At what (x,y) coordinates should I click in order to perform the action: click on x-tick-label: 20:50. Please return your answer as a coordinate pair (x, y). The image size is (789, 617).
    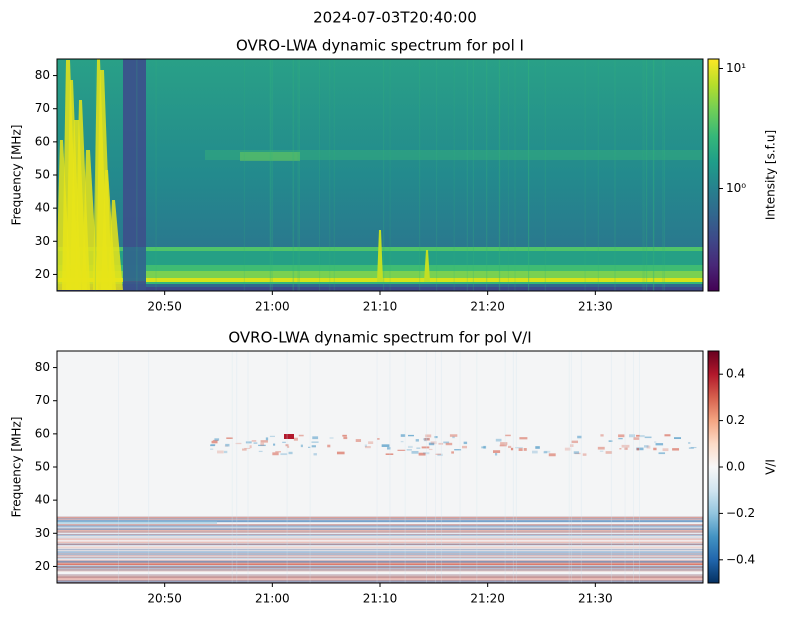
    Looking at the image, I should click on (164, 599).